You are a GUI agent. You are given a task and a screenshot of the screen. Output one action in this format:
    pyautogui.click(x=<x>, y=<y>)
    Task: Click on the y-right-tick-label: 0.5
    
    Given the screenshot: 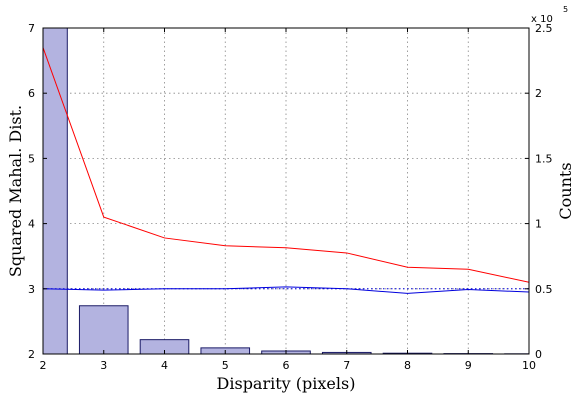 What is the action you would take?
    pyautogui.click(x=544, y=289)
    